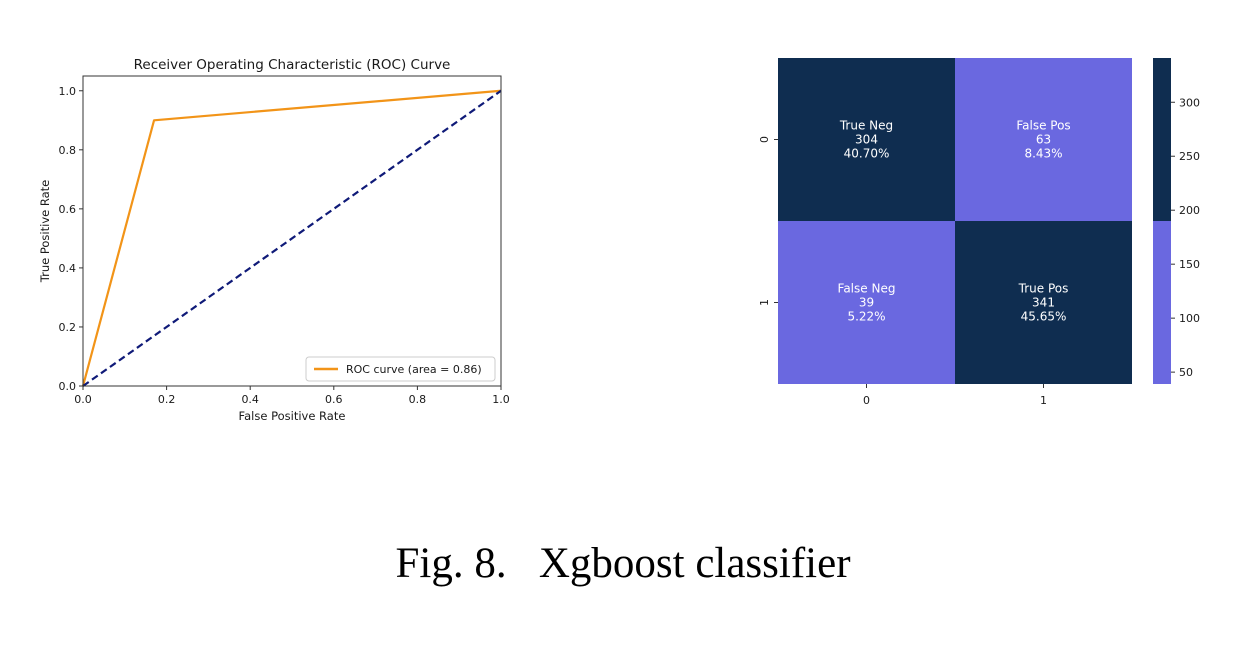  Describe the element at coordinates (1044, 317) in the screenshot. I see `heatmap-cell-percent: 45.65%` at that location.